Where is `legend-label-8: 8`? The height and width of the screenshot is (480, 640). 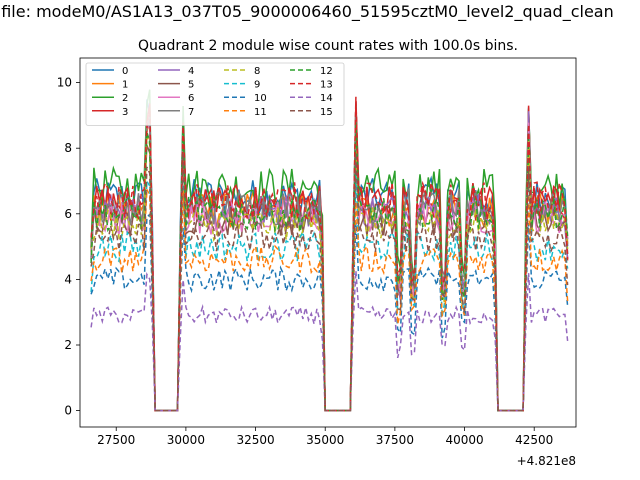
legend-label-8: 8 is located at coordinates (257, 71).